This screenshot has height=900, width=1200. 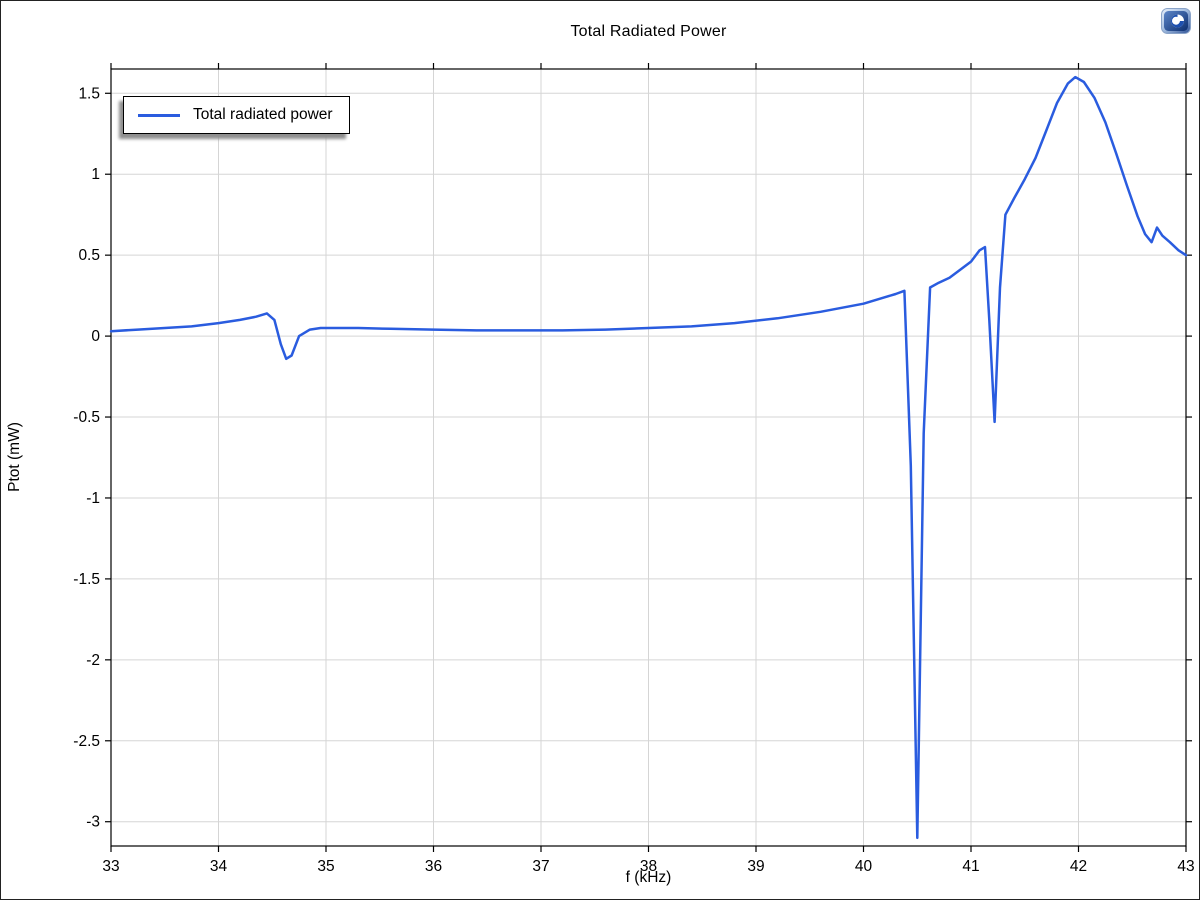 What do you see at coordinates (325, 866) in the screenshot?
I see `x-tick-label: 35` at bounding box center [325, 866].